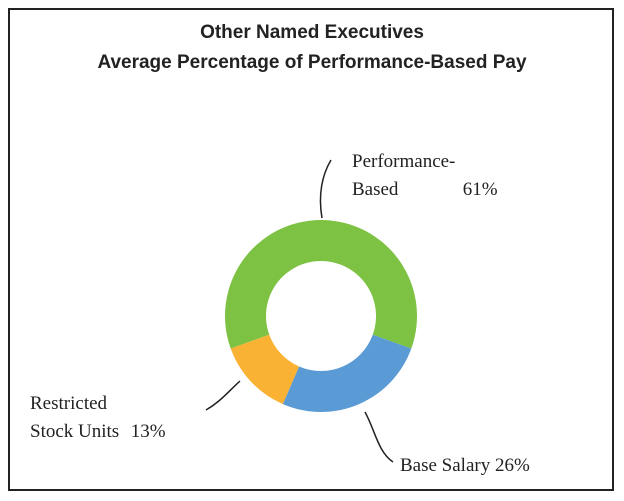 This screenshot has width=624, height=501. What do you see at coordinates (404, 175) in the screenshot?
I see `category-label: Performance-Based` at bounding box center [404, 175].